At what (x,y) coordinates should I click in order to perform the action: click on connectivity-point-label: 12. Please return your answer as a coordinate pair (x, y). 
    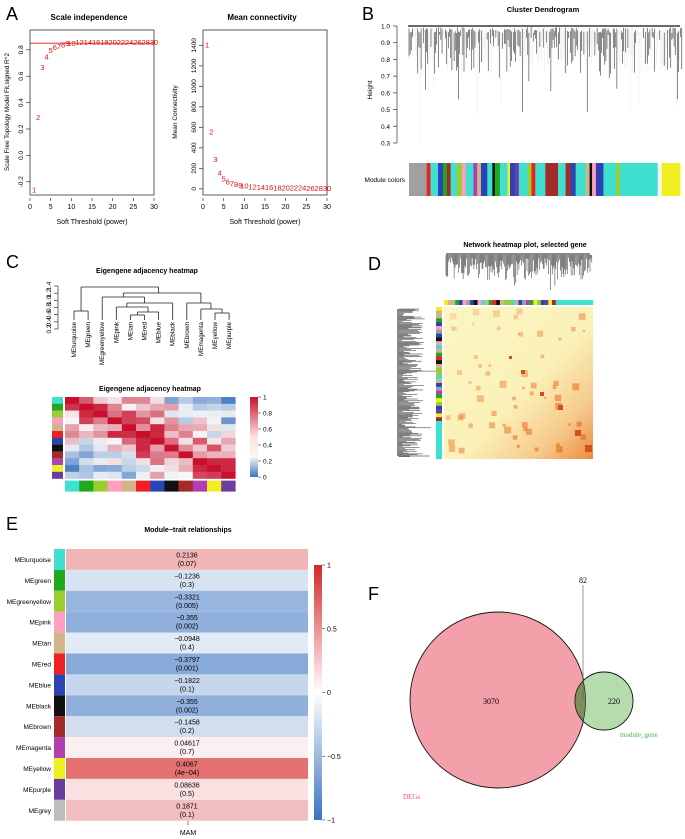
    Looking at the image, I should click on (252, 186).